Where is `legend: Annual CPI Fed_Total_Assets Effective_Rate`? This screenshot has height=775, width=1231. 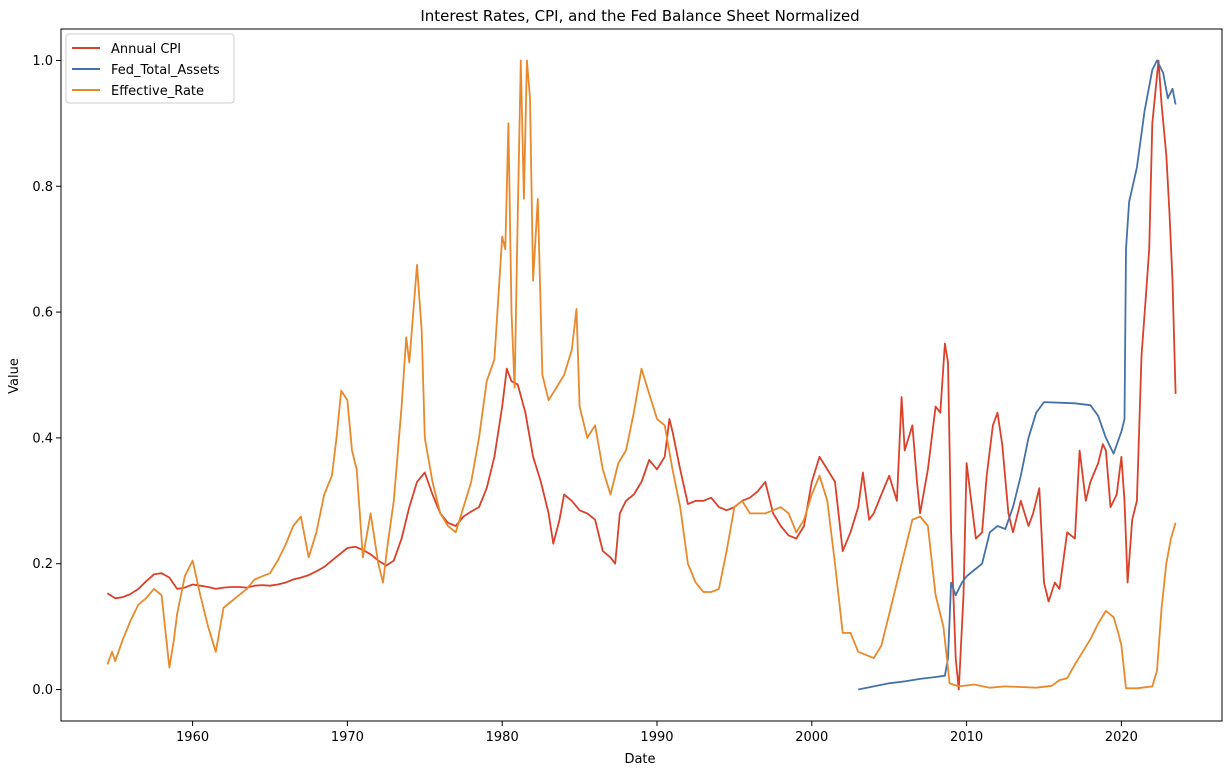
legend: Annual CPI Fed_Total_Assets Effective_Rate is located at coordinates (150, 68).